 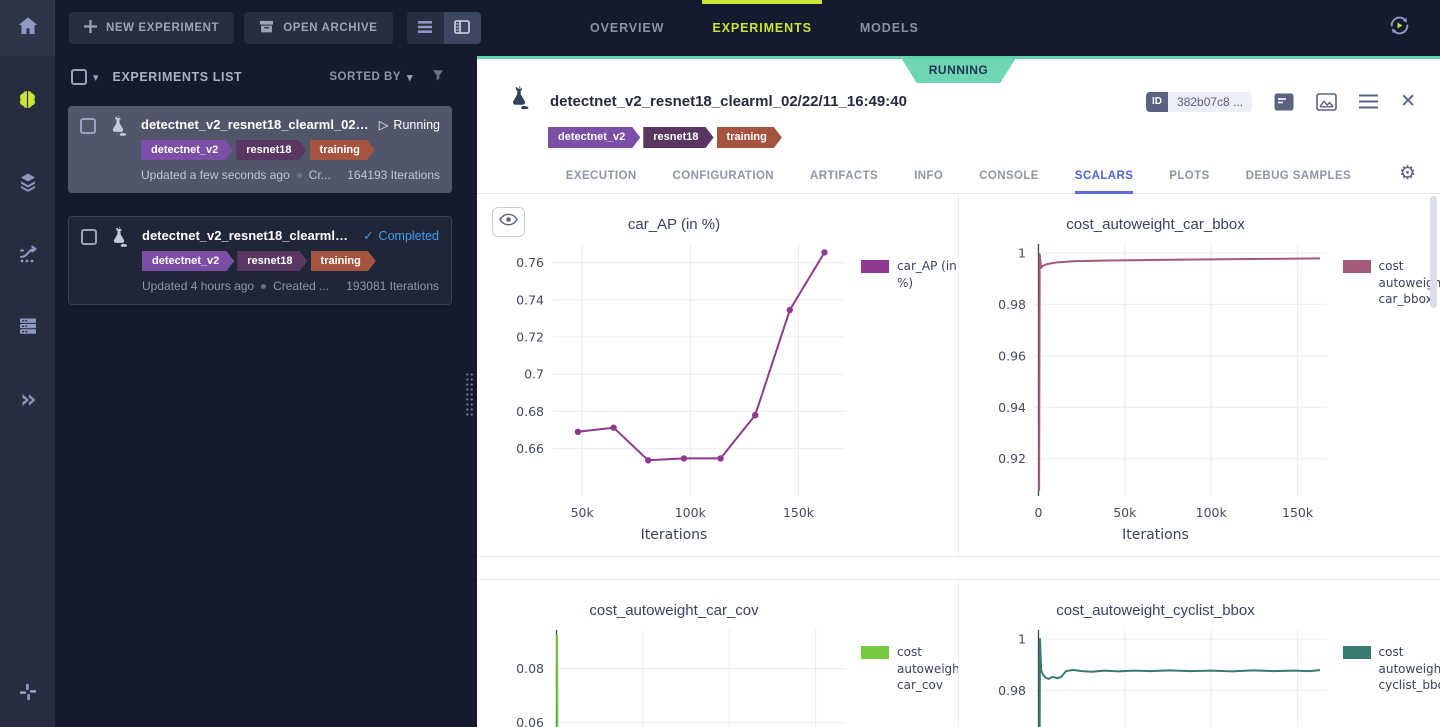 What do you see at coordinates (177, 77) in the screenshot?
I see `experiments-list-title: EXPERIMENTS LIST` at bounding box center [177, 77].